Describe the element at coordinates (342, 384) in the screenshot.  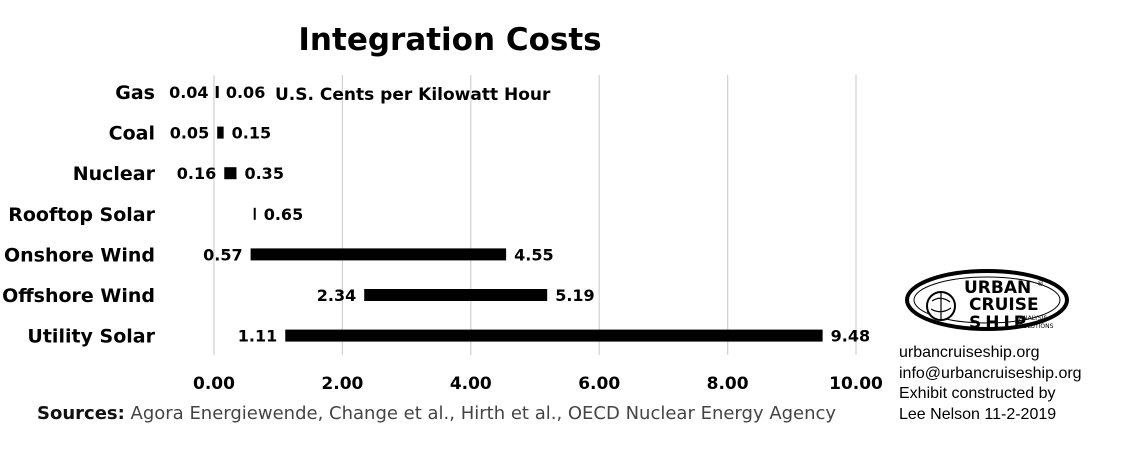
I see `x-tick-label: 2.00` at that location.